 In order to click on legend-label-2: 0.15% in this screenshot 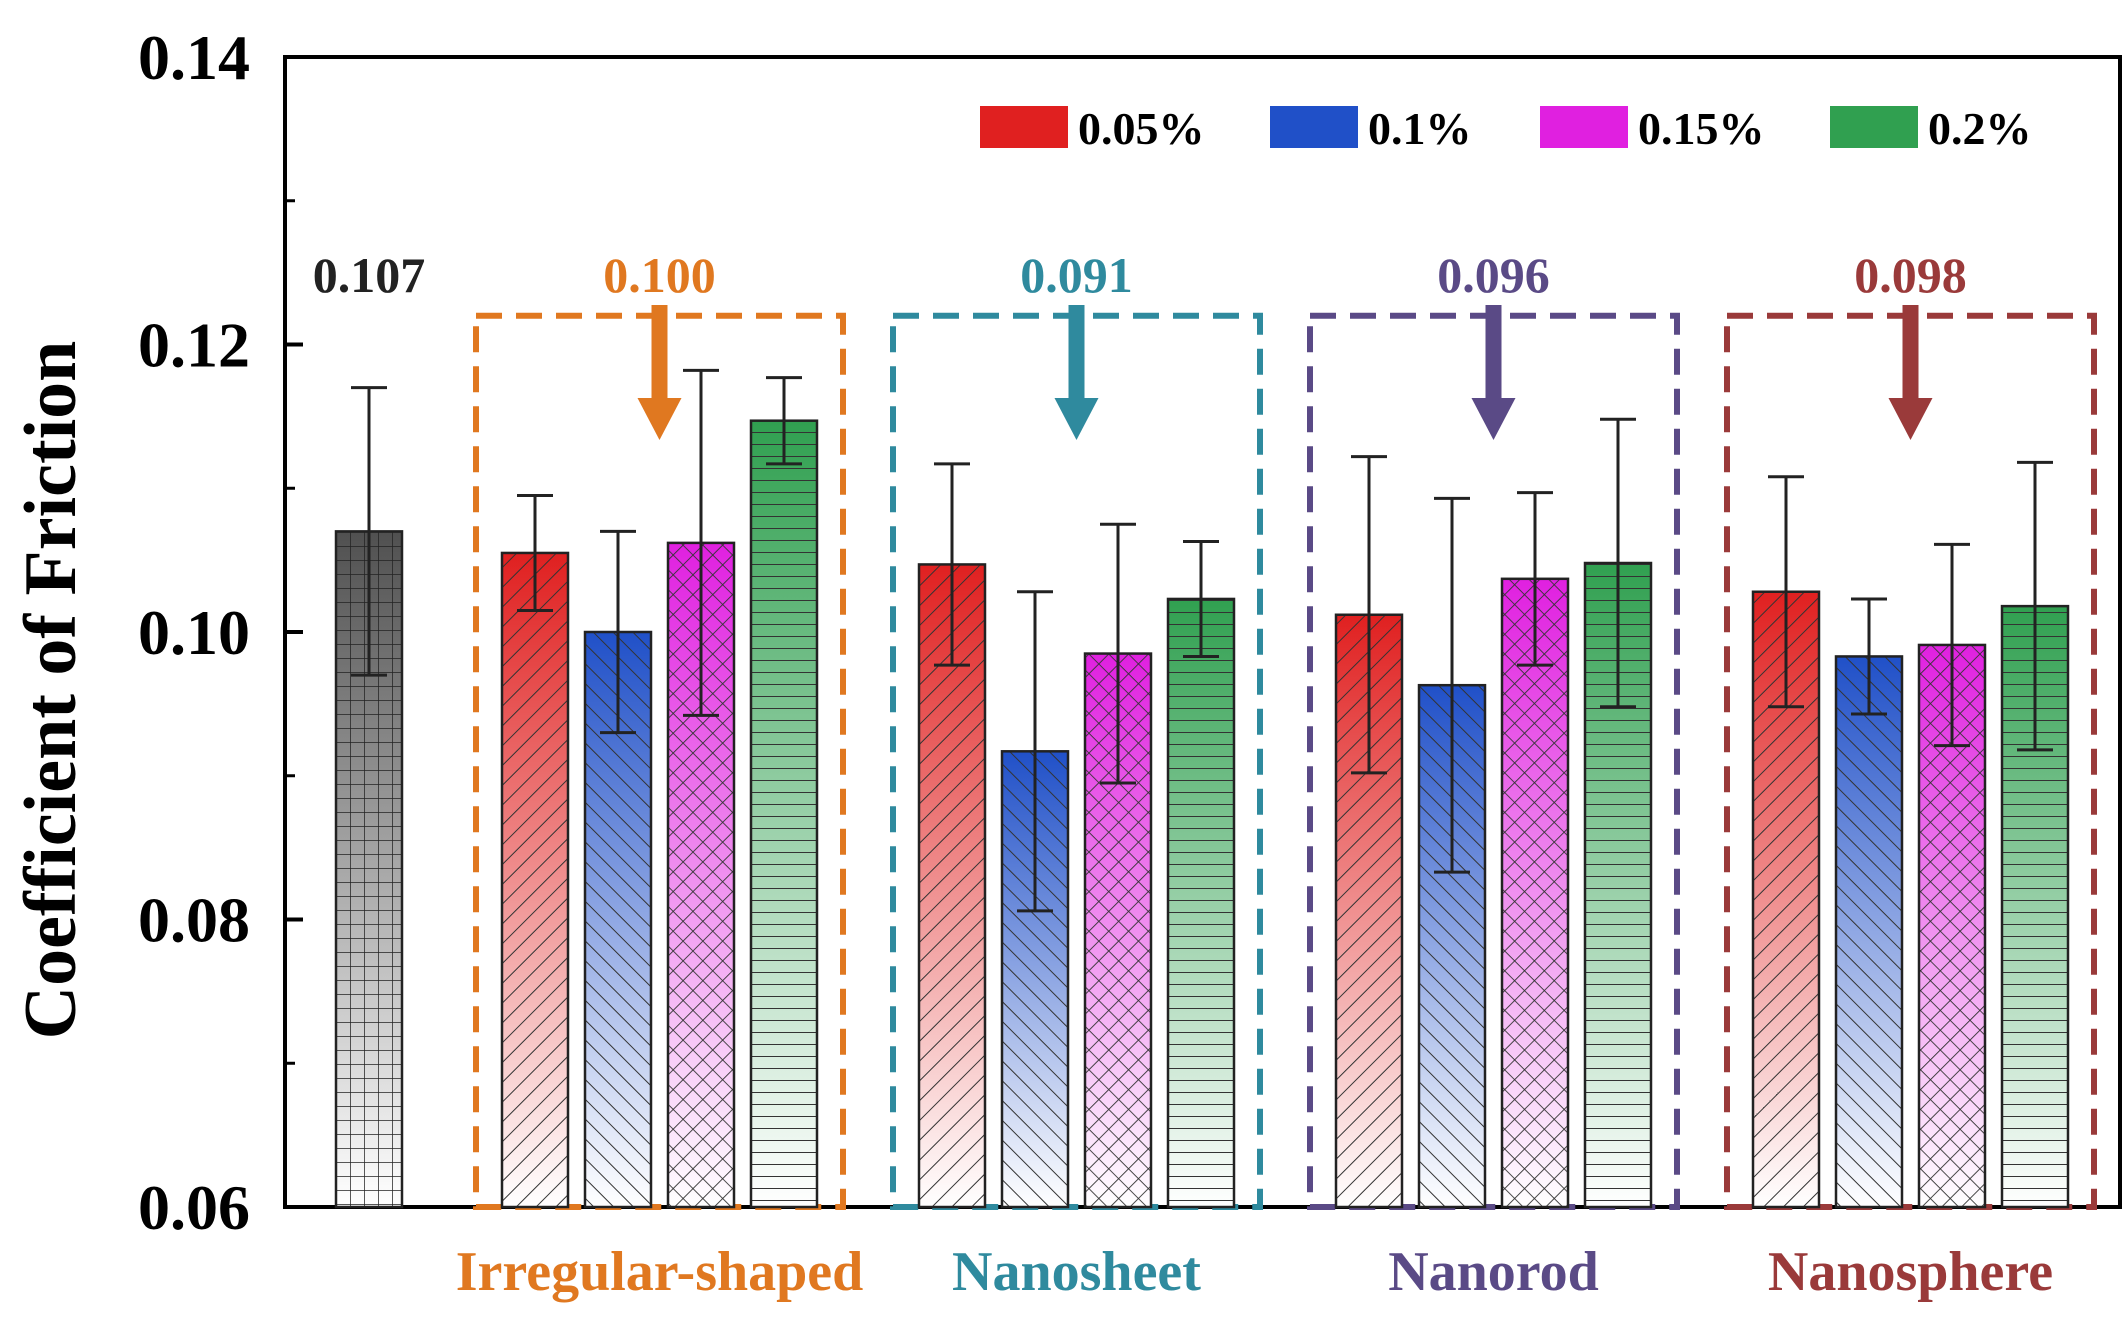, I will do `click(1701, 128)`.